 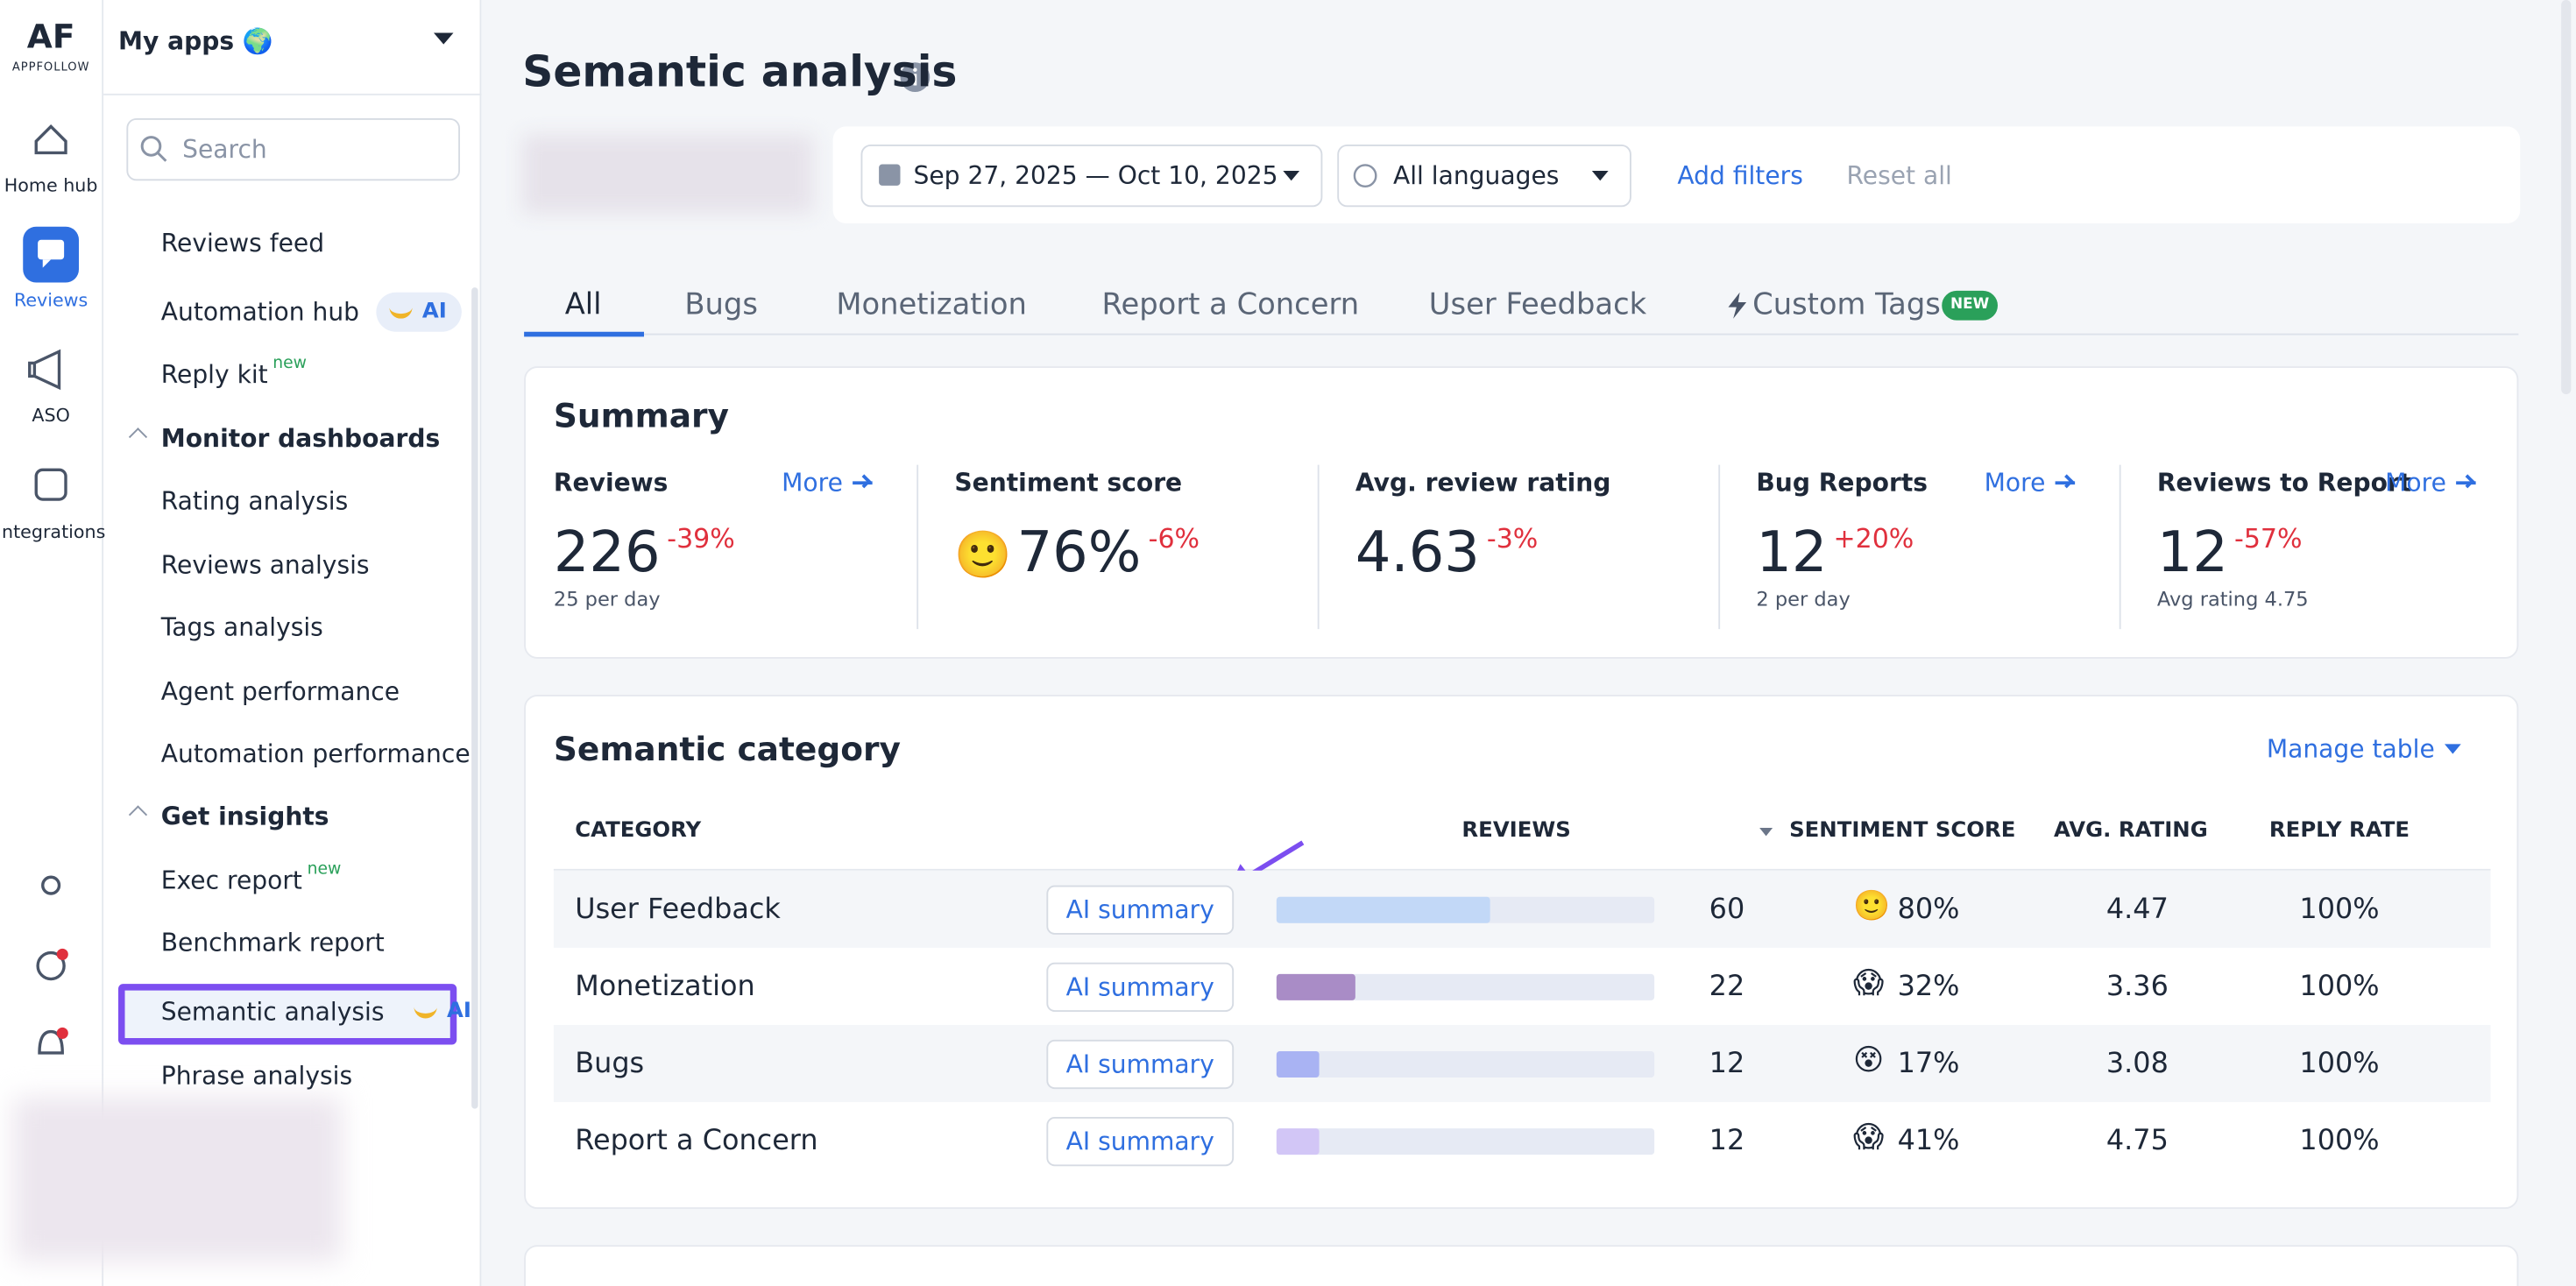 I want to click on tab: User Feedback, so click(x=1537, y=304).